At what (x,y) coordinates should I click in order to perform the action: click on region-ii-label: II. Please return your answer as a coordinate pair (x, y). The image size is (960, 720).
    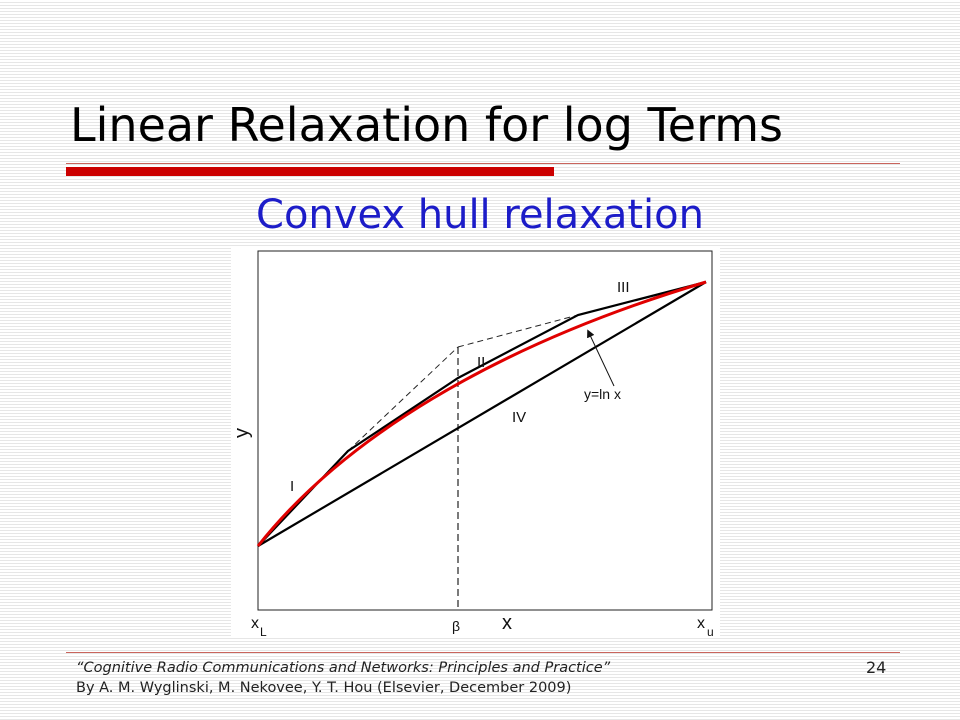
    Looking at the image, I should click on (481, 362).